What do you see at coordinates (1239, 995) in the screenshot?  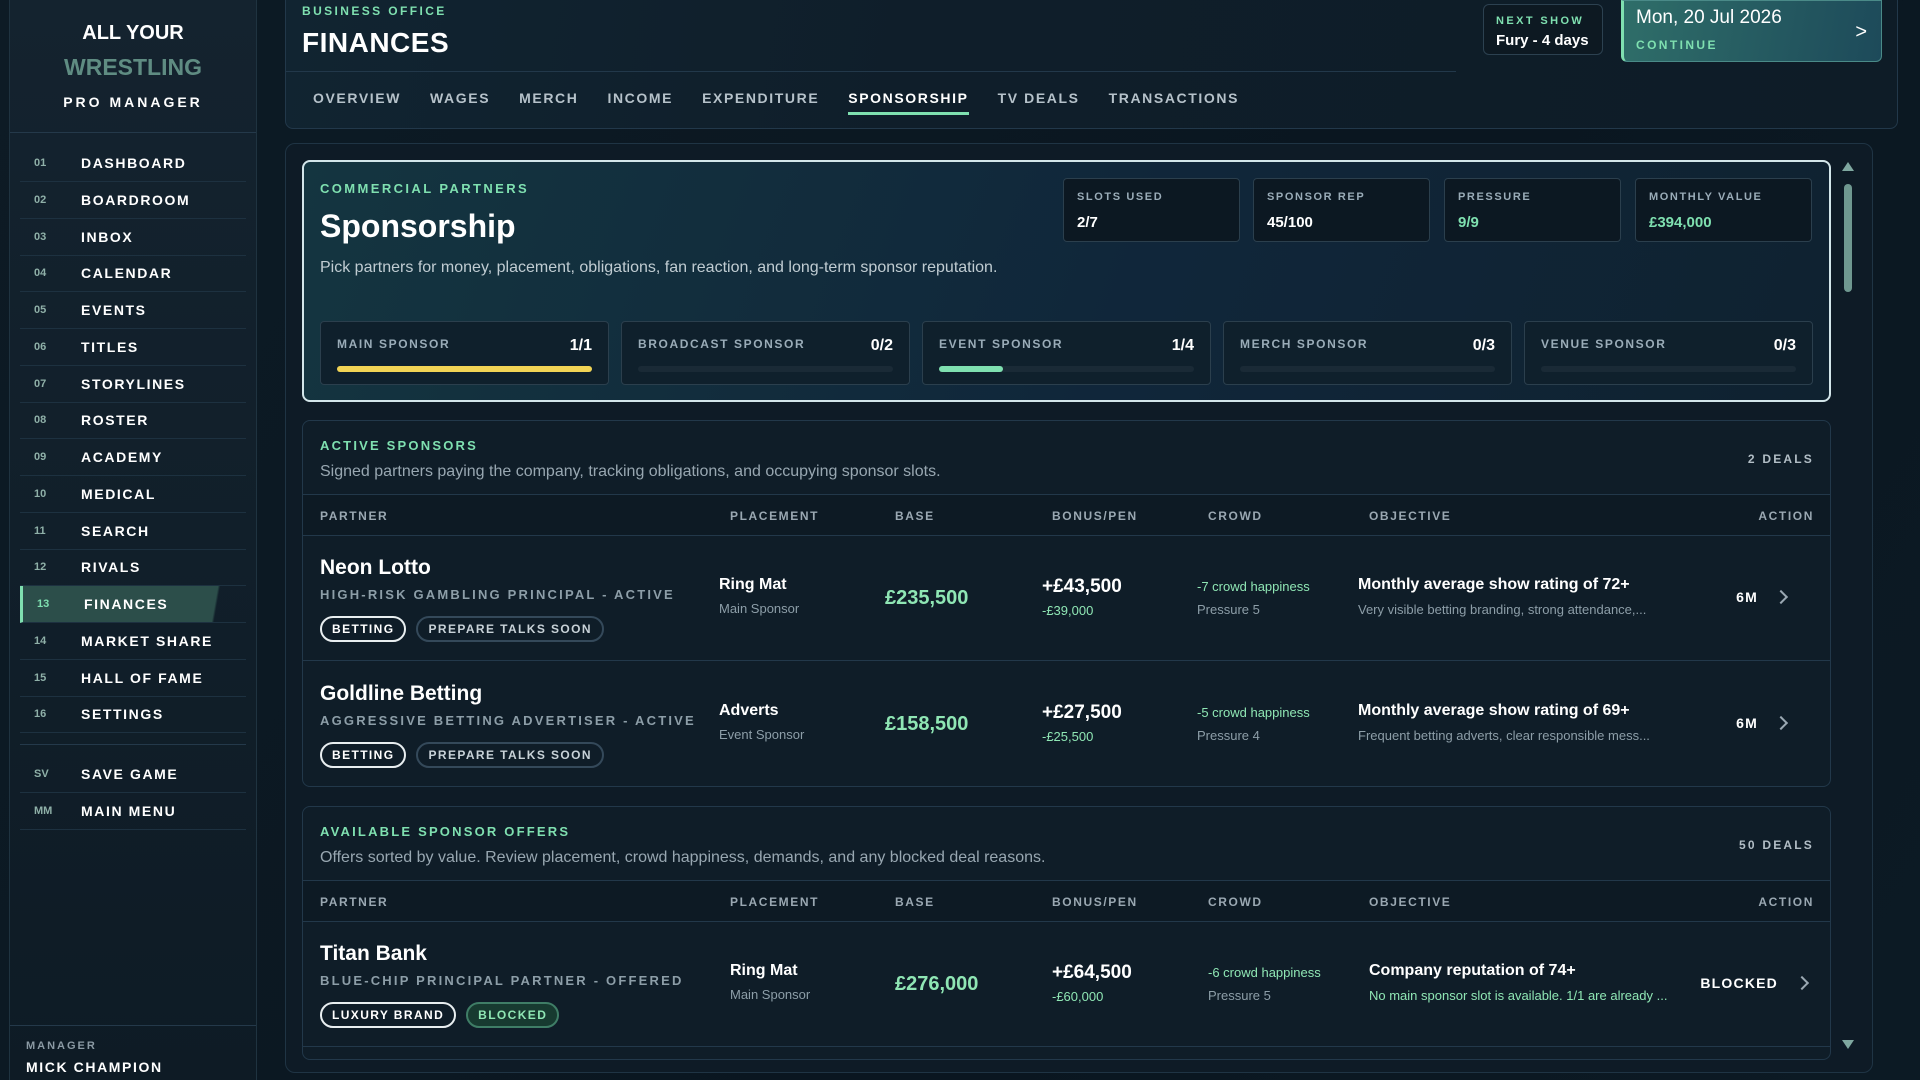 I see `pressure: Pressure 5` at bounding box center [1239, 995].